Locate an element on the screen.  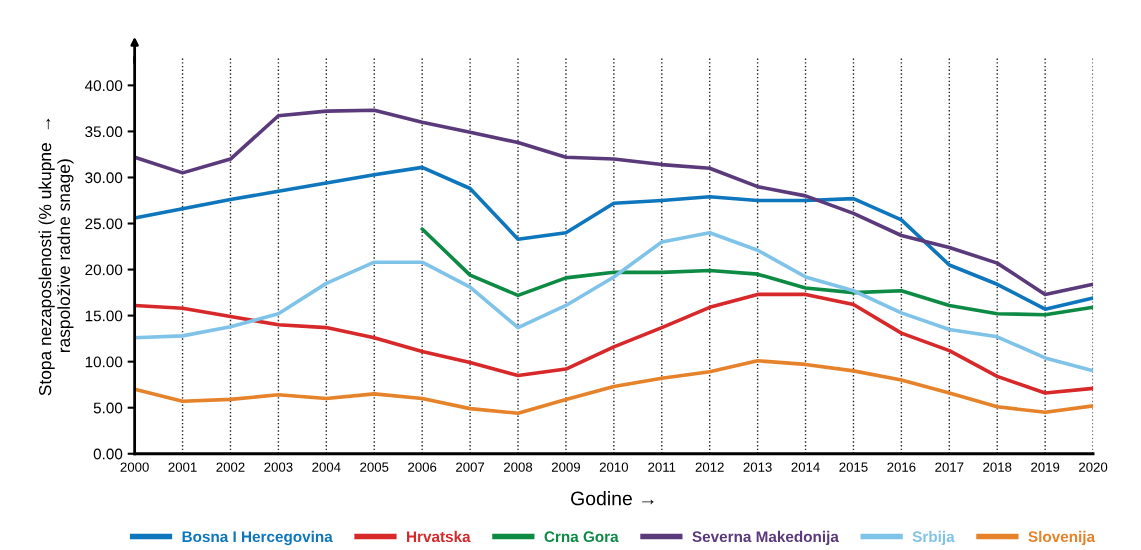
y-tick-label: 30.00 is located at coordinates (104, 178).